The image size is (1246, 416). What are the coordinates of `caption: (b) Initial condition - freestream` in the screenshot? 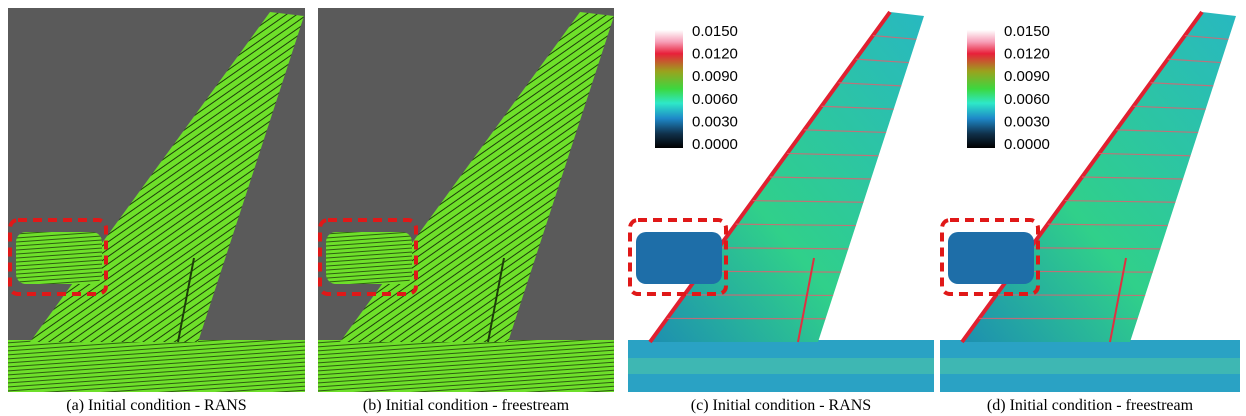 It's located at (466, 405).